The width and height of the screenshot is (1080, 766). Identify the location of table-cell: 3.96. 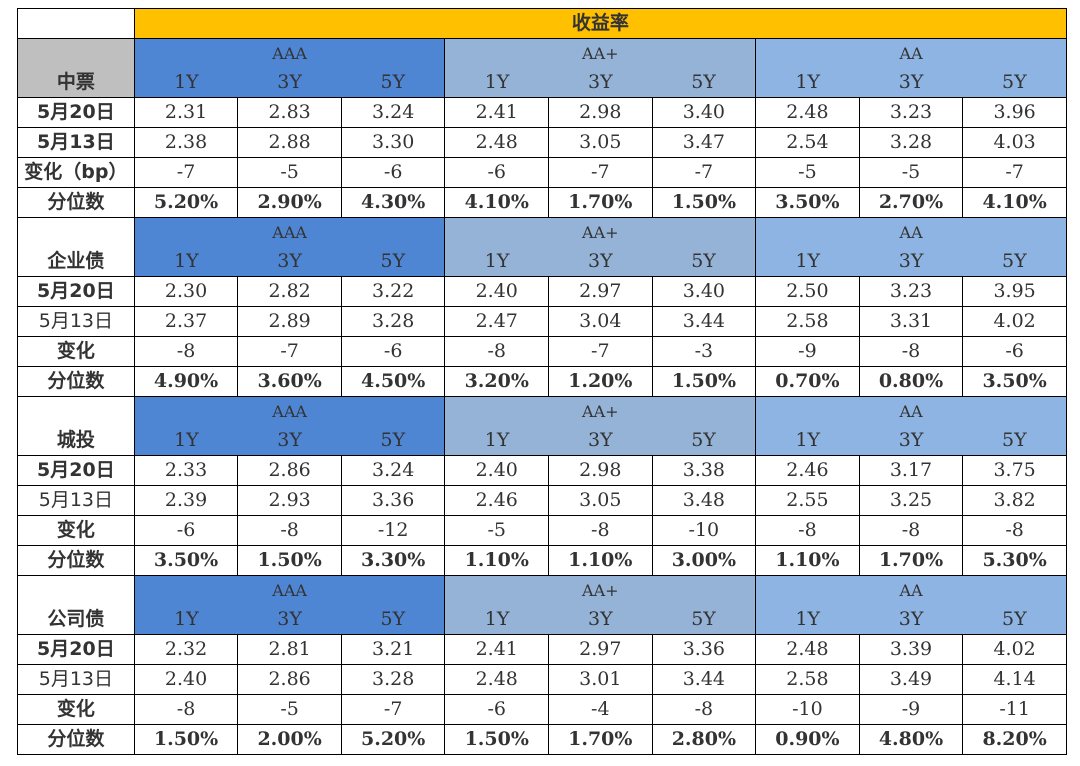
(1014, 112).